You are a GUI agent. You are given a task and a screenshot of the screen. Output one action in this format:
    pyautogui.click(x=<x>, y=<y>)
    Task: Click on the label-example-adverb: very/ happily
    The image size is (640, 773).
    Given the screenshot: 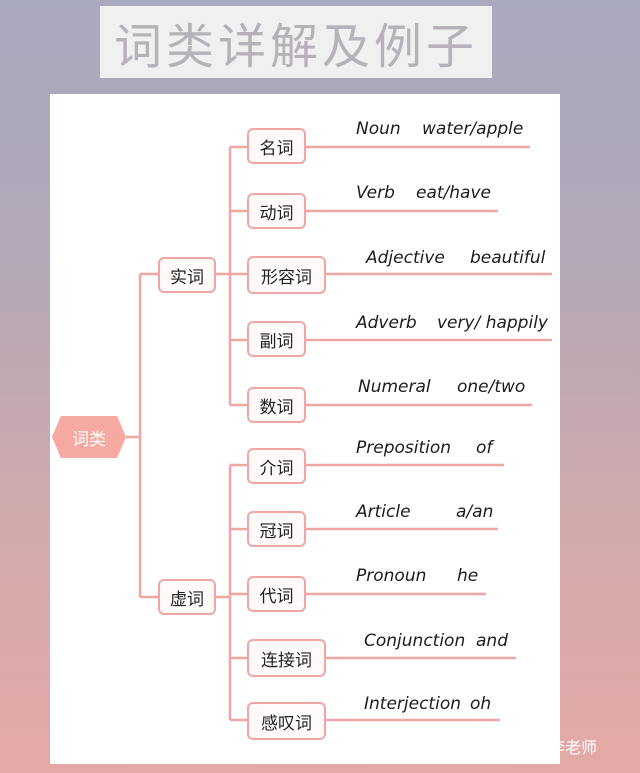 What is the action you would take?
    pyautogui.click(x=492, y=323)
    